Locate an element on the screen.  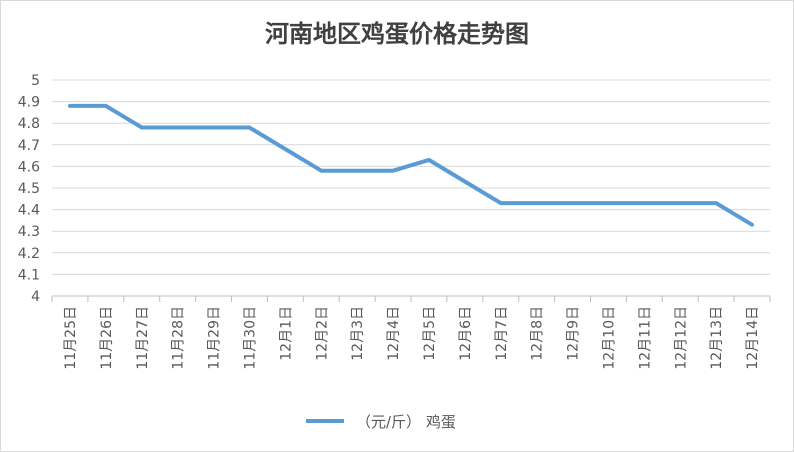
x-tick-label: 11月26日 is located at coordinates (107, 338).